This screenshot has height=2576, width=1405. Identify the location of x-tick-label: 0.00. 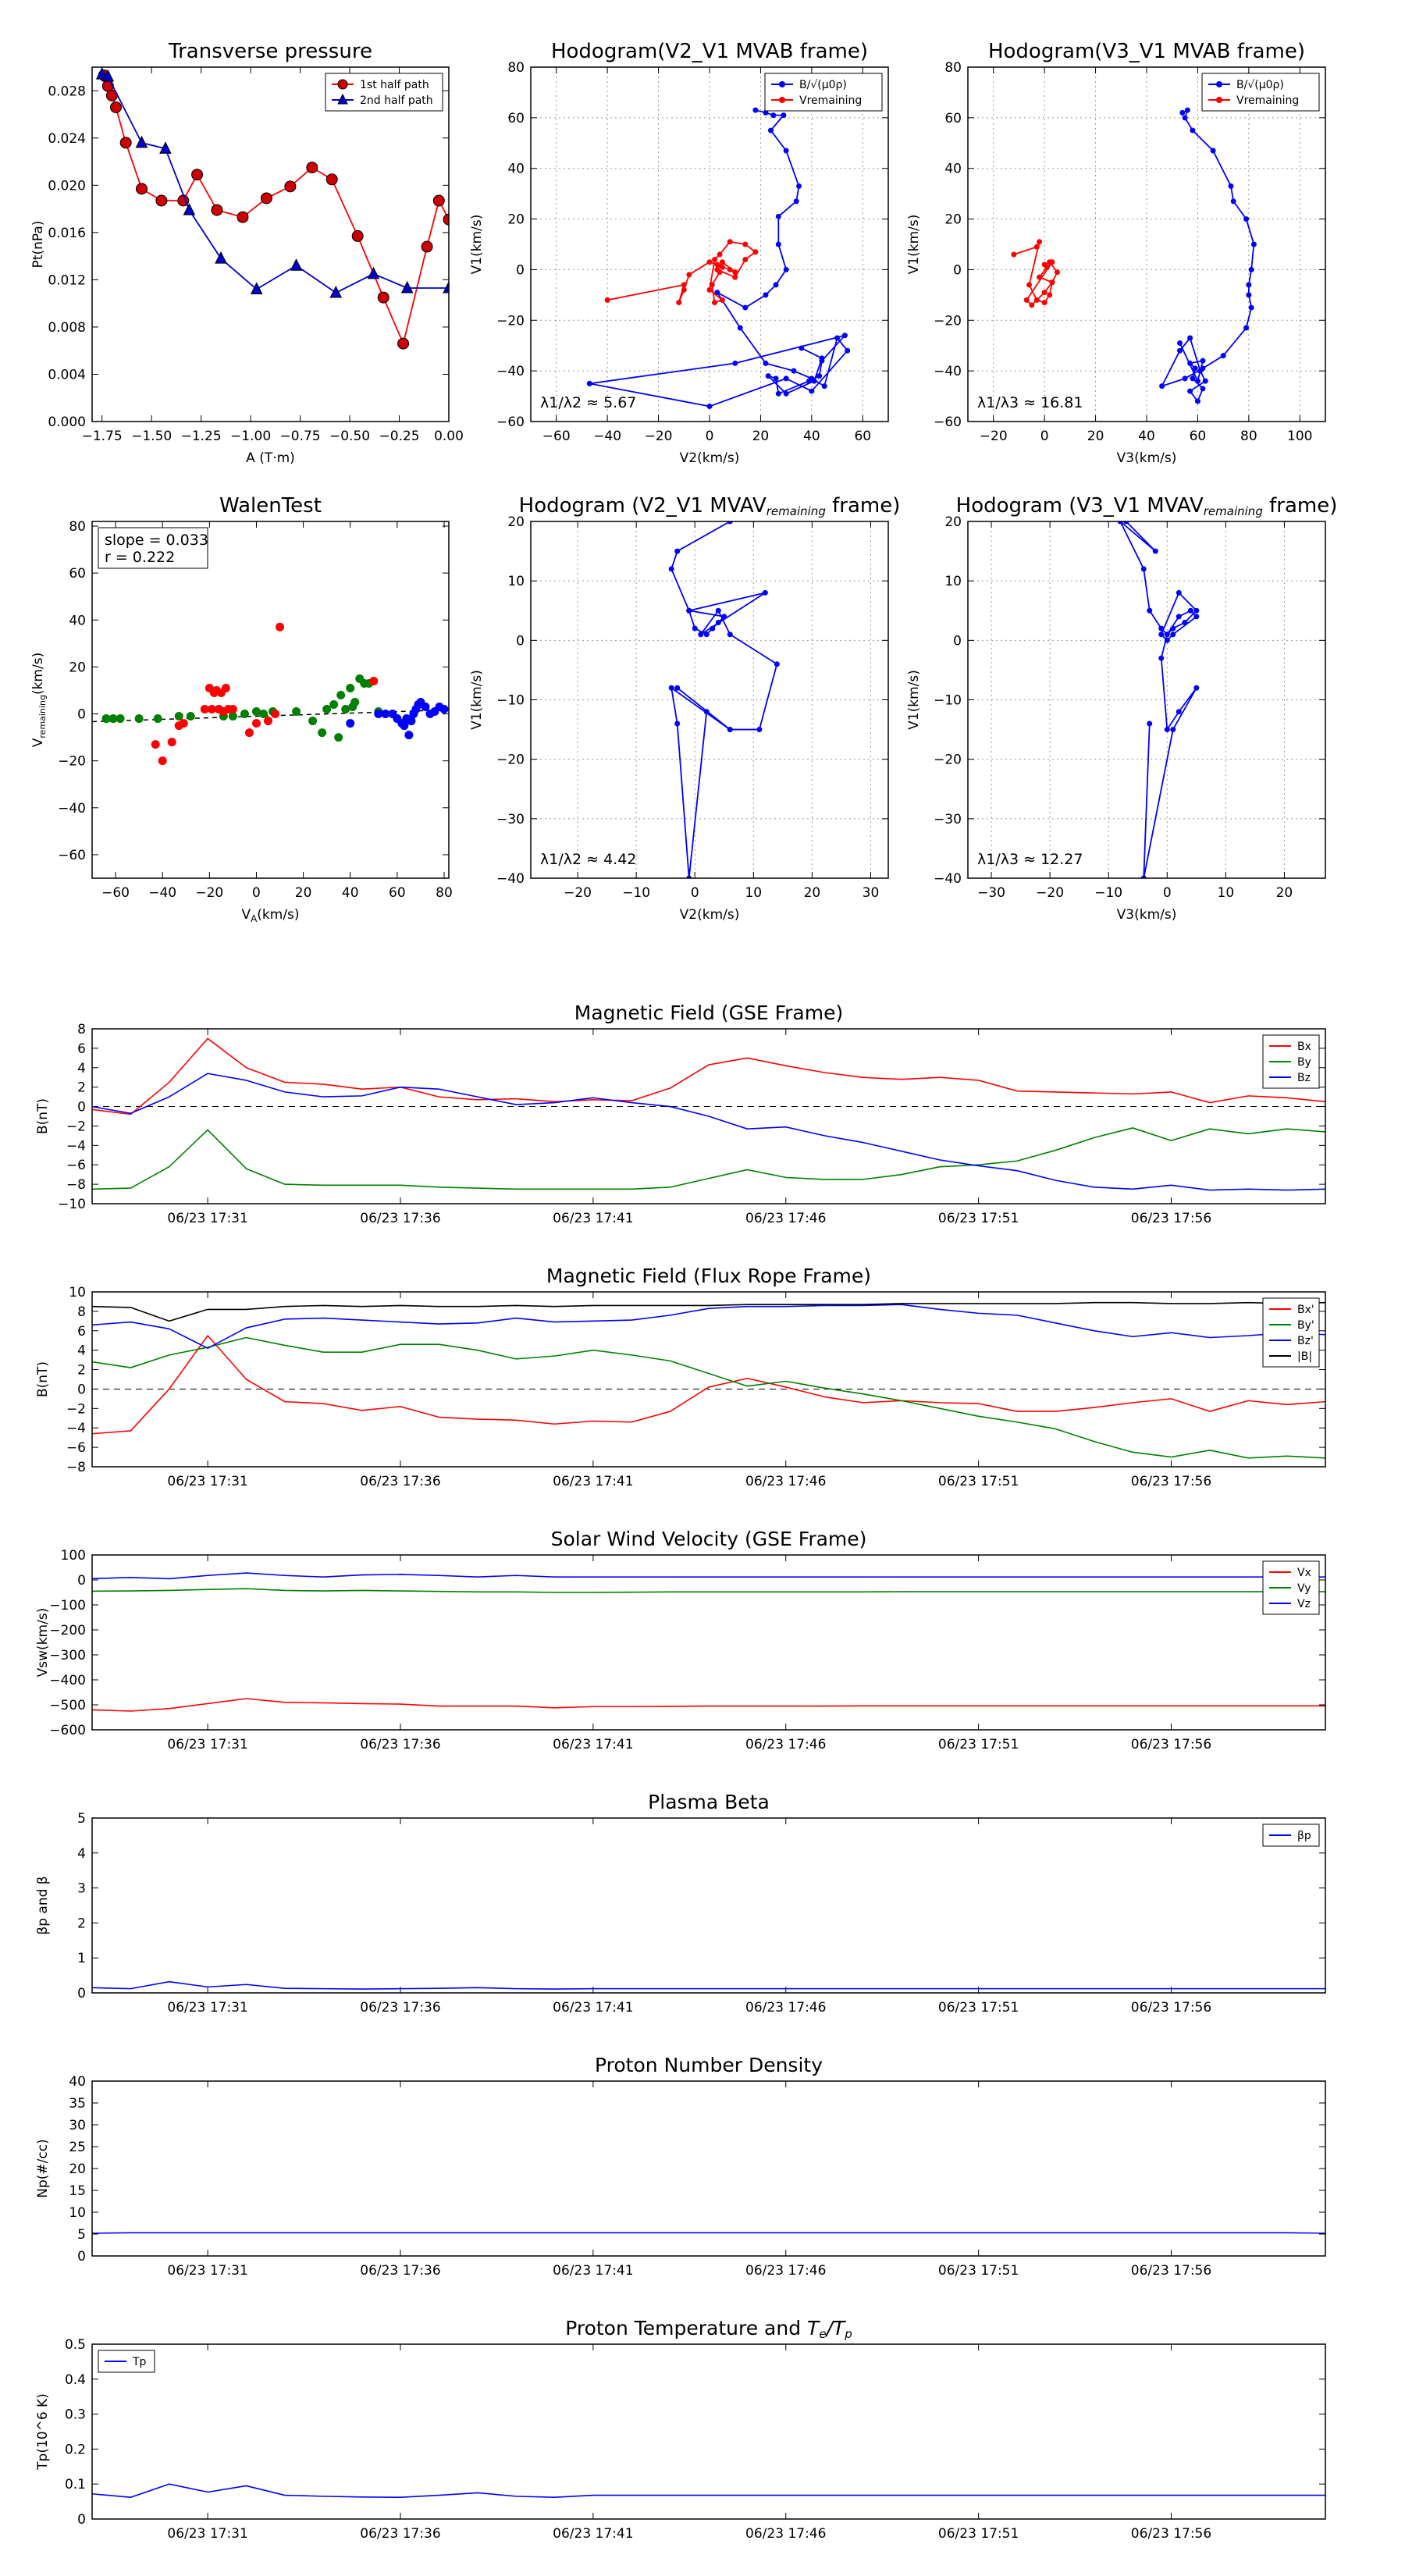
(449, 436).